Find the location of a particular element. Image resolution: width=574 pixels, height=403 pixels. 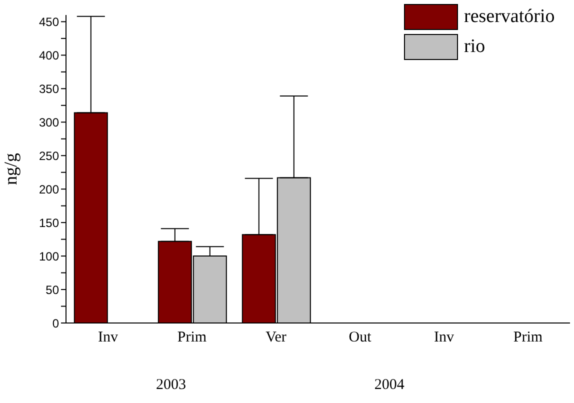

y-tick-label: 400 is located at coordinates (49, 55).